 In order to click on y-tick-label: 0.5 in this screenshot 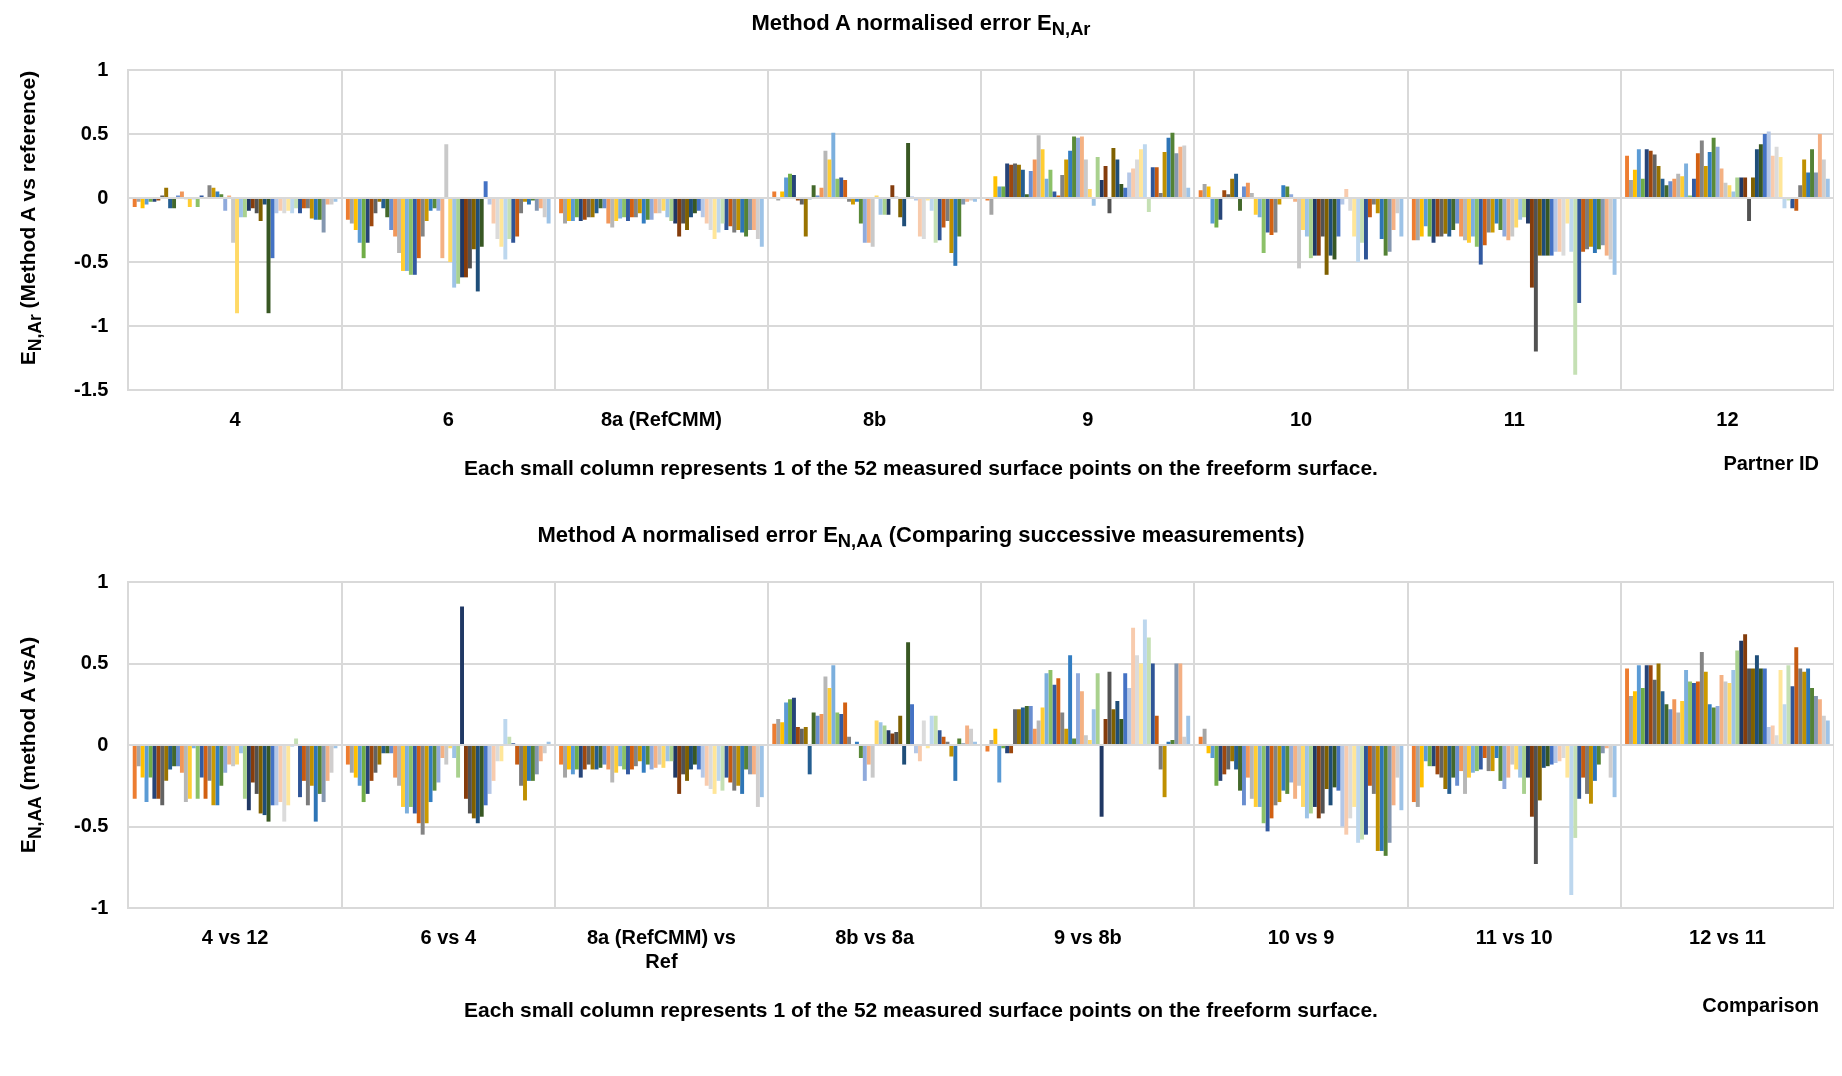, I will do `click(94, 132)`.